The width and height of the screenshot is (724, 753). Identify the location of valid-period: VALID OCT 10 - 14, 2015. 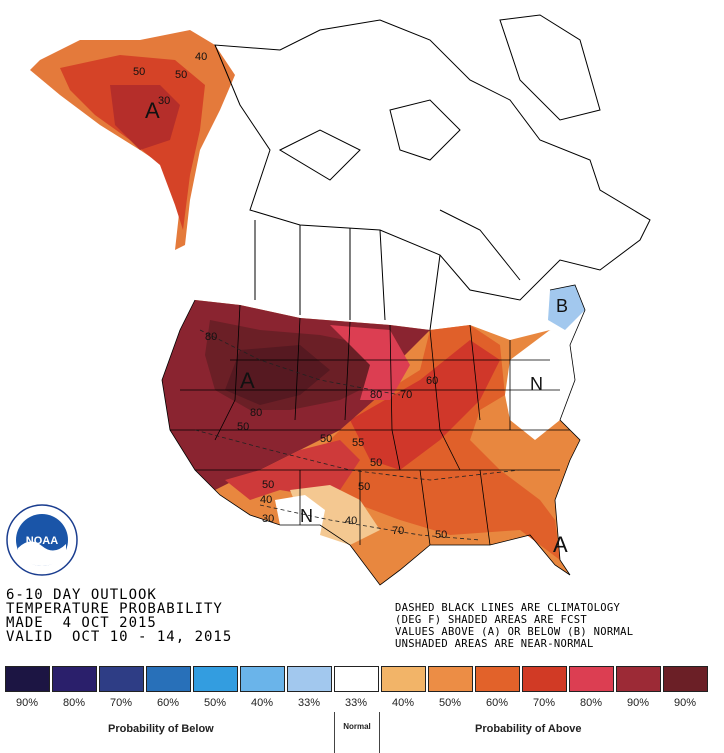
(119, 637).